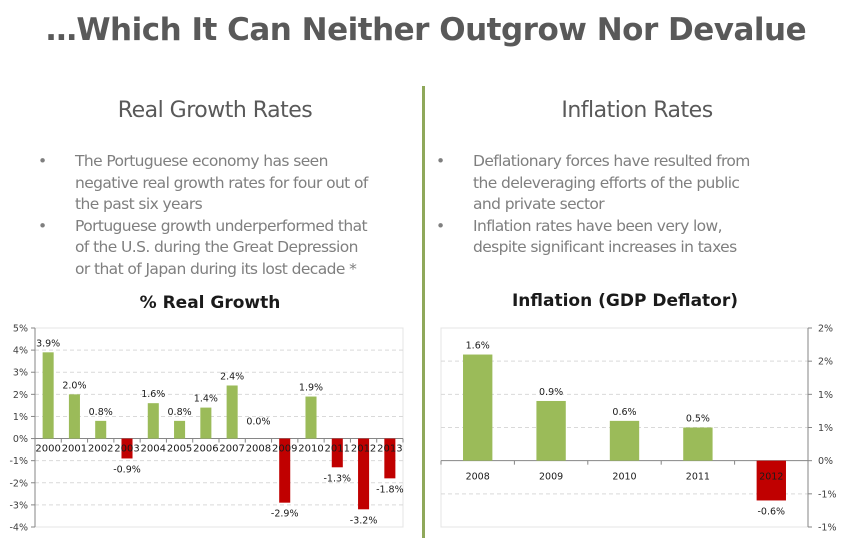  What do you see at coordinates (206, 399) in the screenshot?
I see `data-label: 1.4%` at bounding box center [206, 399].